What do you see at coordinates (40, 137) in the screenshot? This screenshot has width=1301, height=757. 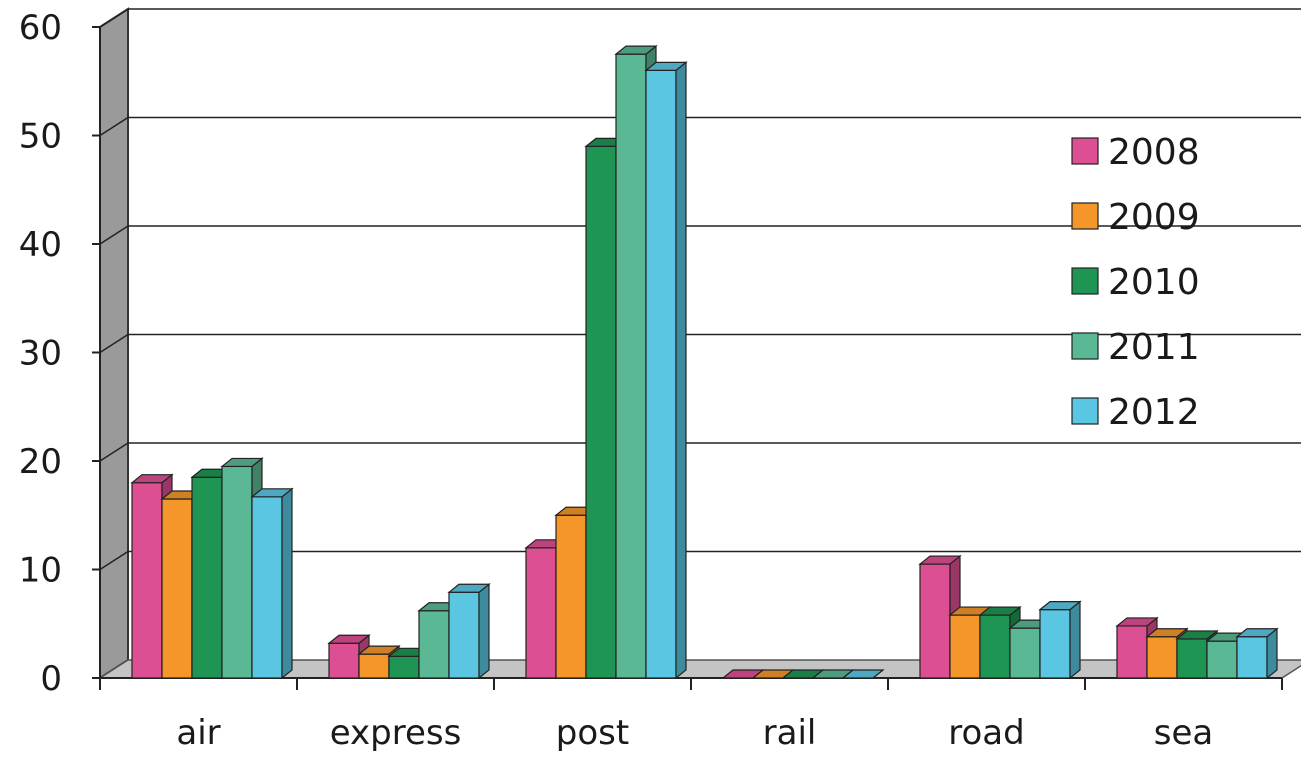 I see `y-tick-label: 50` at bounding box center [40, 137].